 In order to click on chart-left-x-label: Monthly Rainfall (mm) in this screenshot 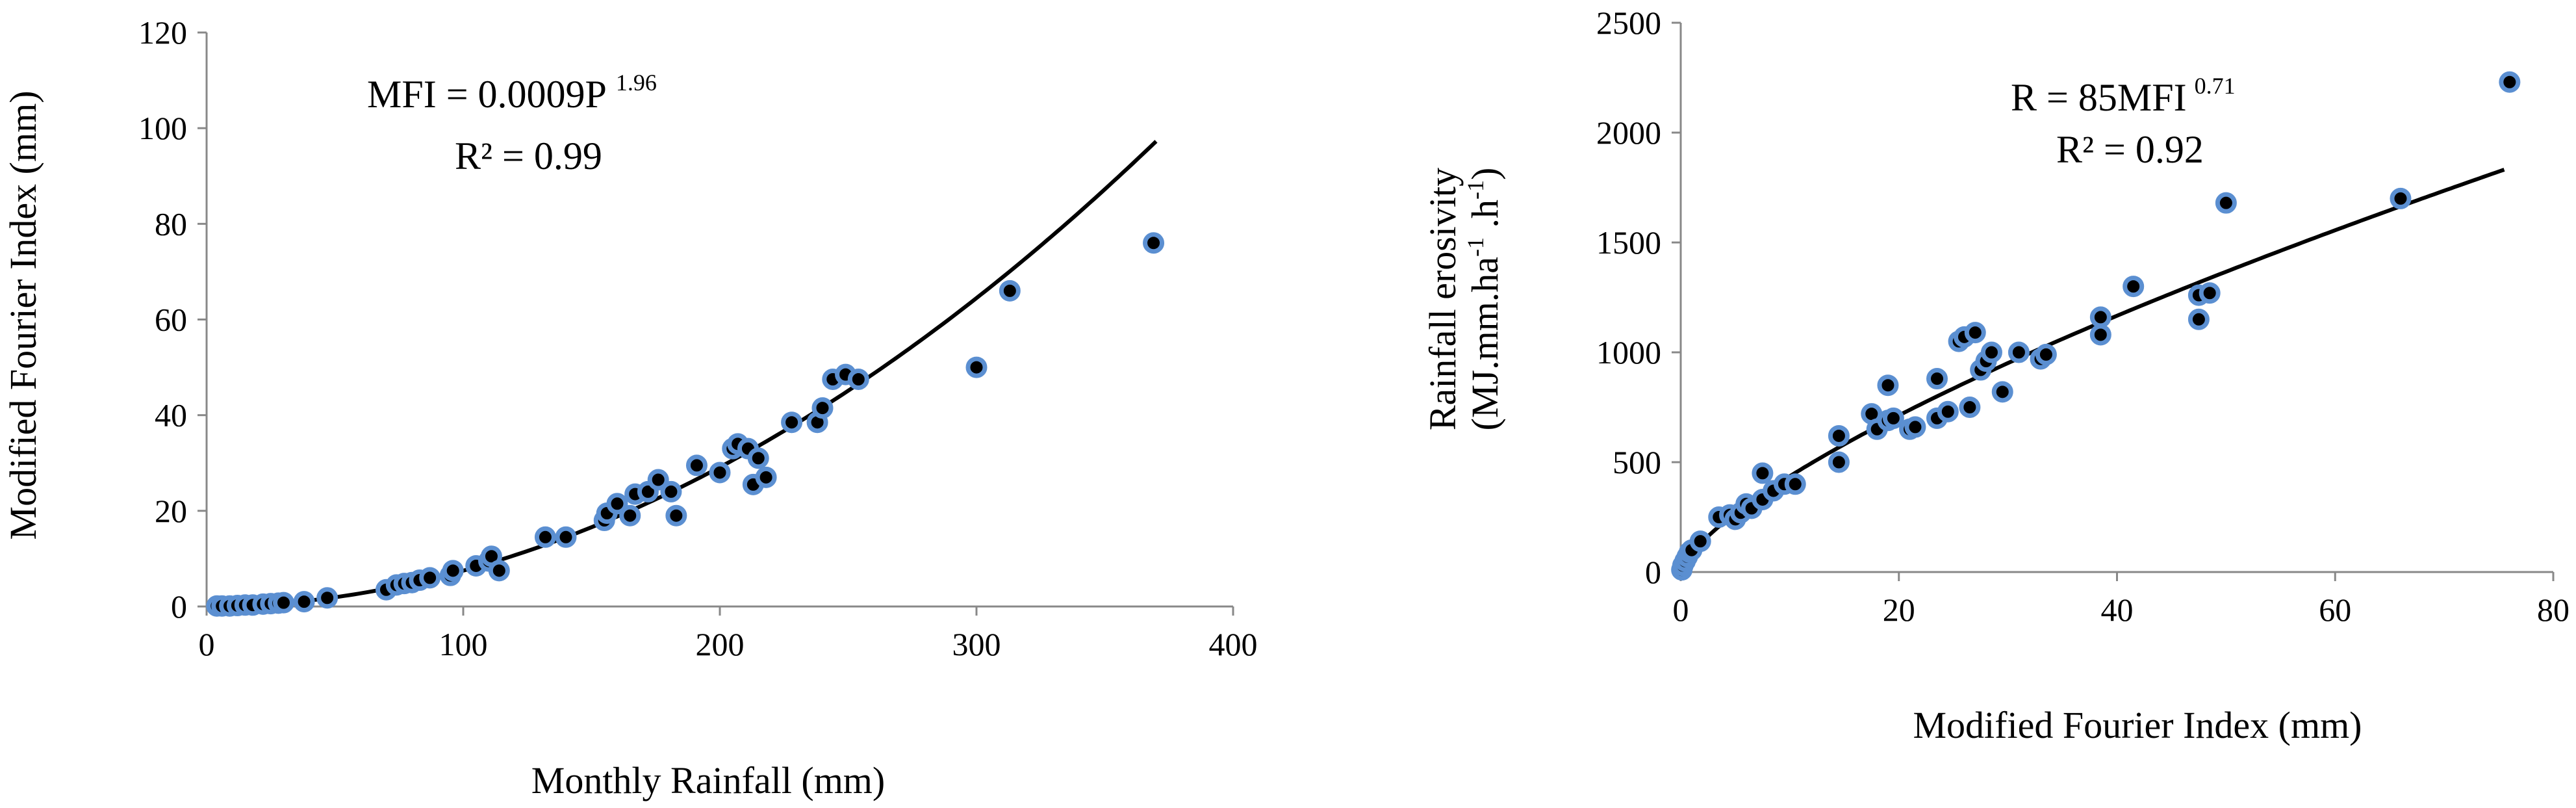, I will do `click(708, 780)`.